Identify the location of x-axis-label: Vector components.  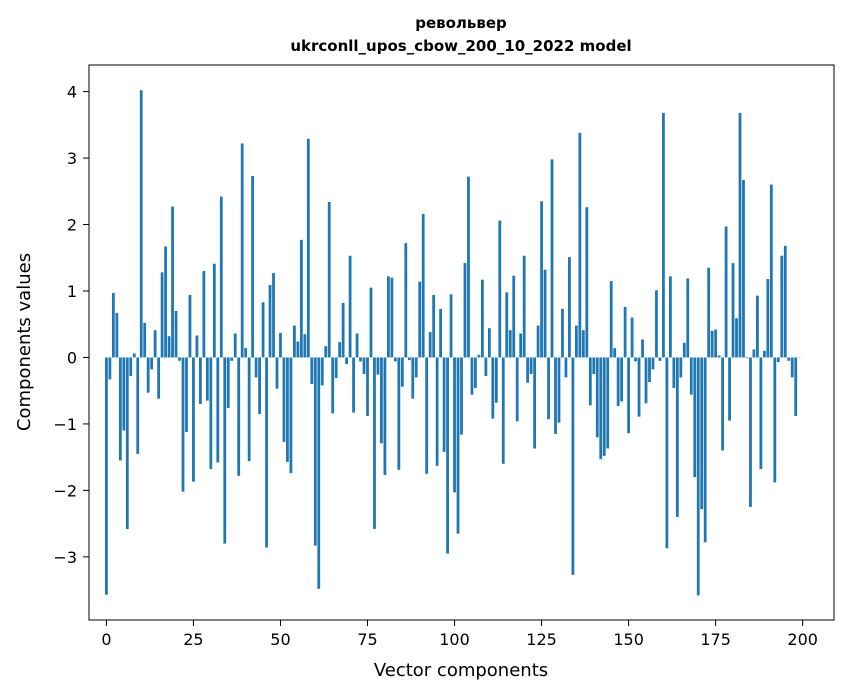
(461, 670).